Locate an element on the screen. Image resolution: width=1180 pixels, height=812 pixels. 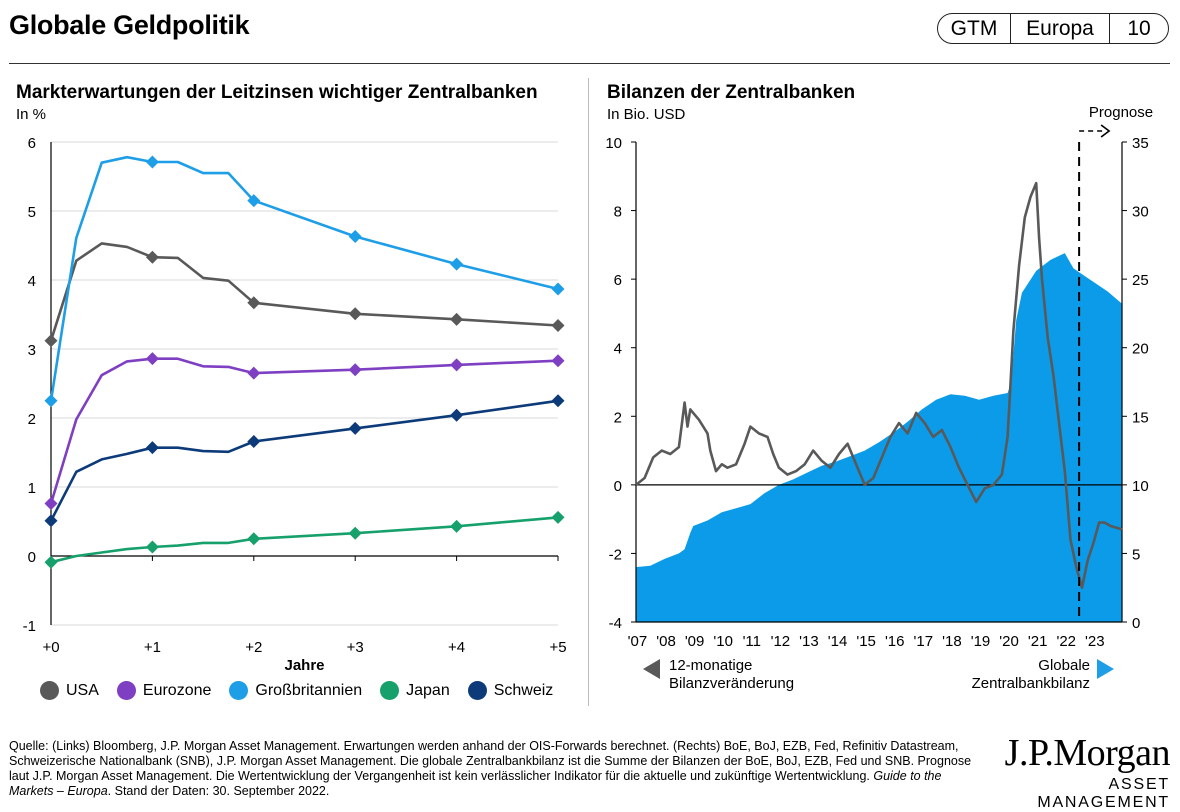
legend-label: Japan is located at coordinates (428, 690).